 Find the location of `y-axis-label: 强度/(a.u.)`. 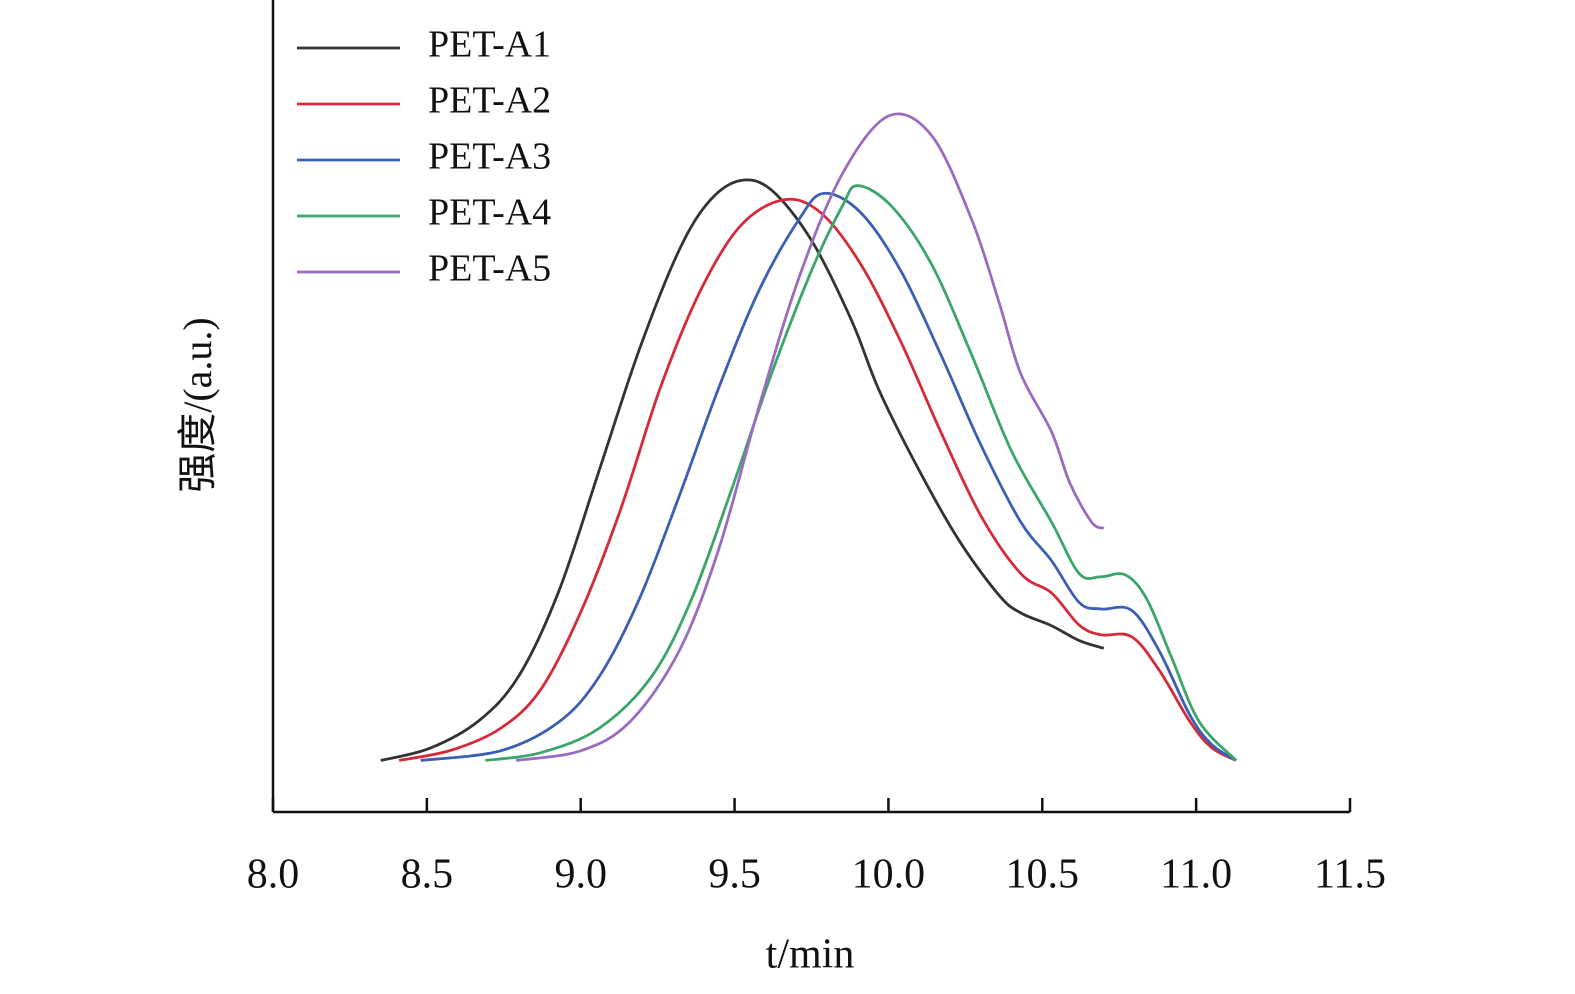

y-axis-label: 强度/(a.u.) is located at coordinates (197, 405).